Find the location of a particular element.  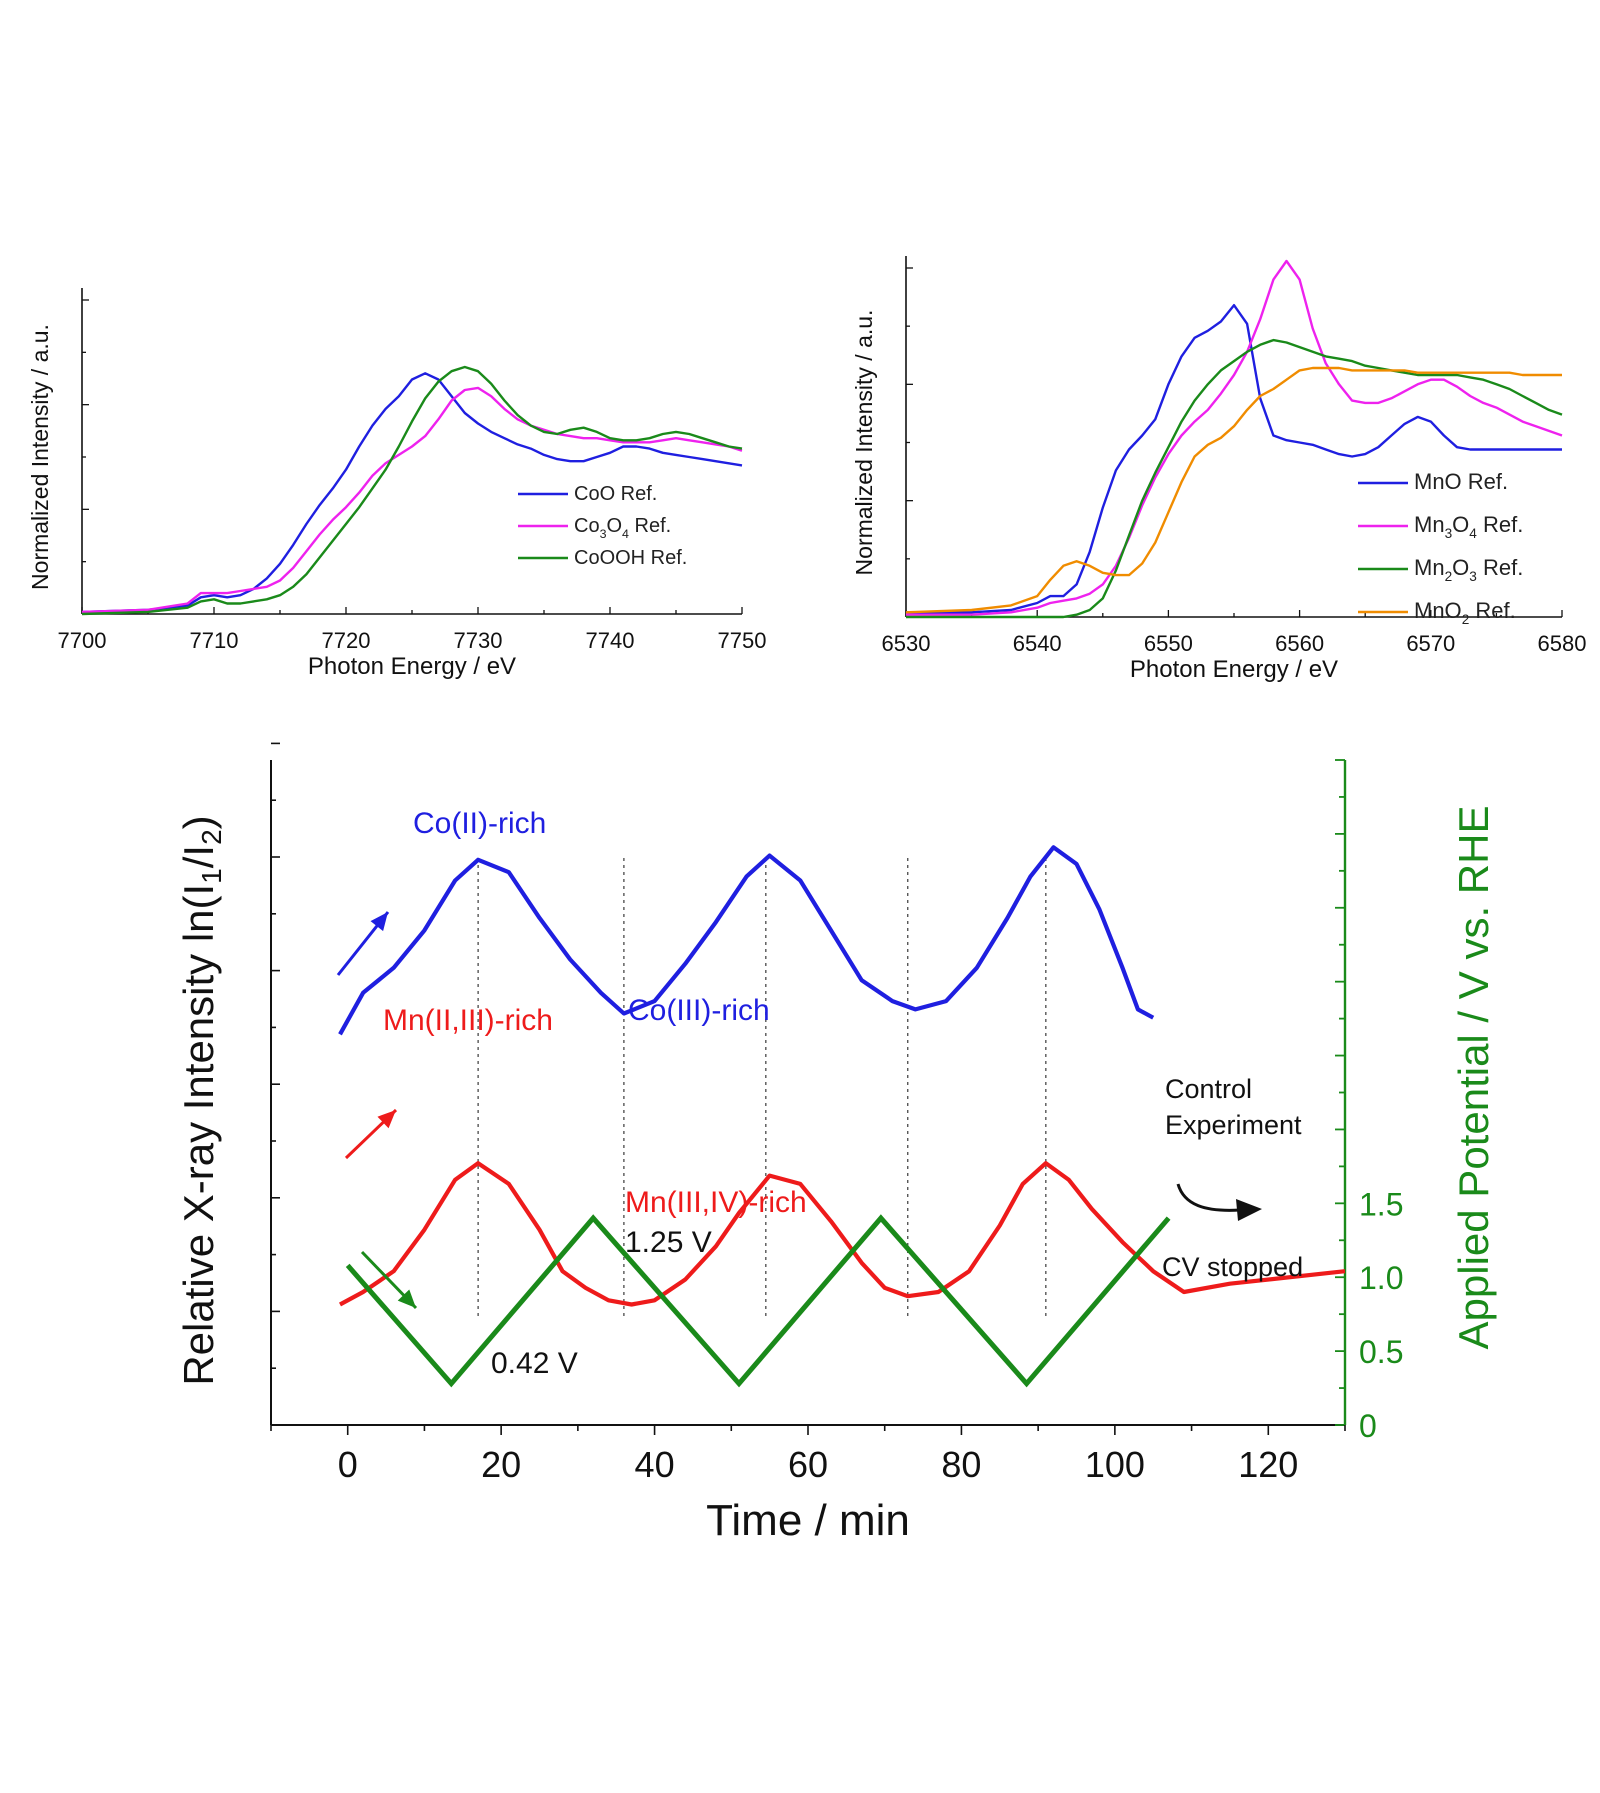

x-tick-label: 6530 is located at coordinates (906, 643).